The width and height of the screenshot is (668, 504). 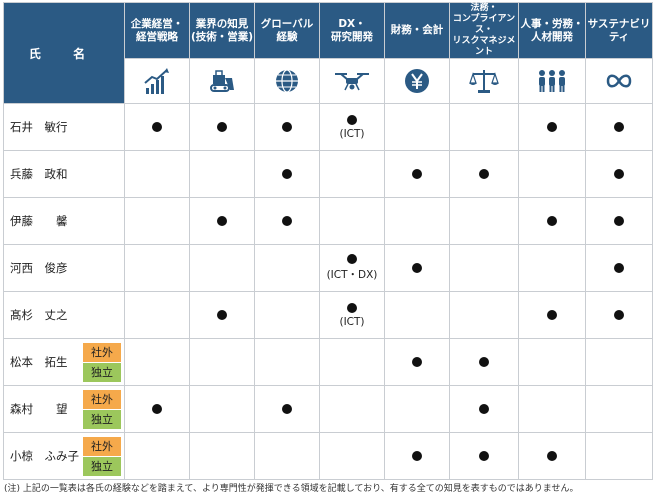 I want to click on header-global-experience: グローバル 経験, so click(x=287, y=30).